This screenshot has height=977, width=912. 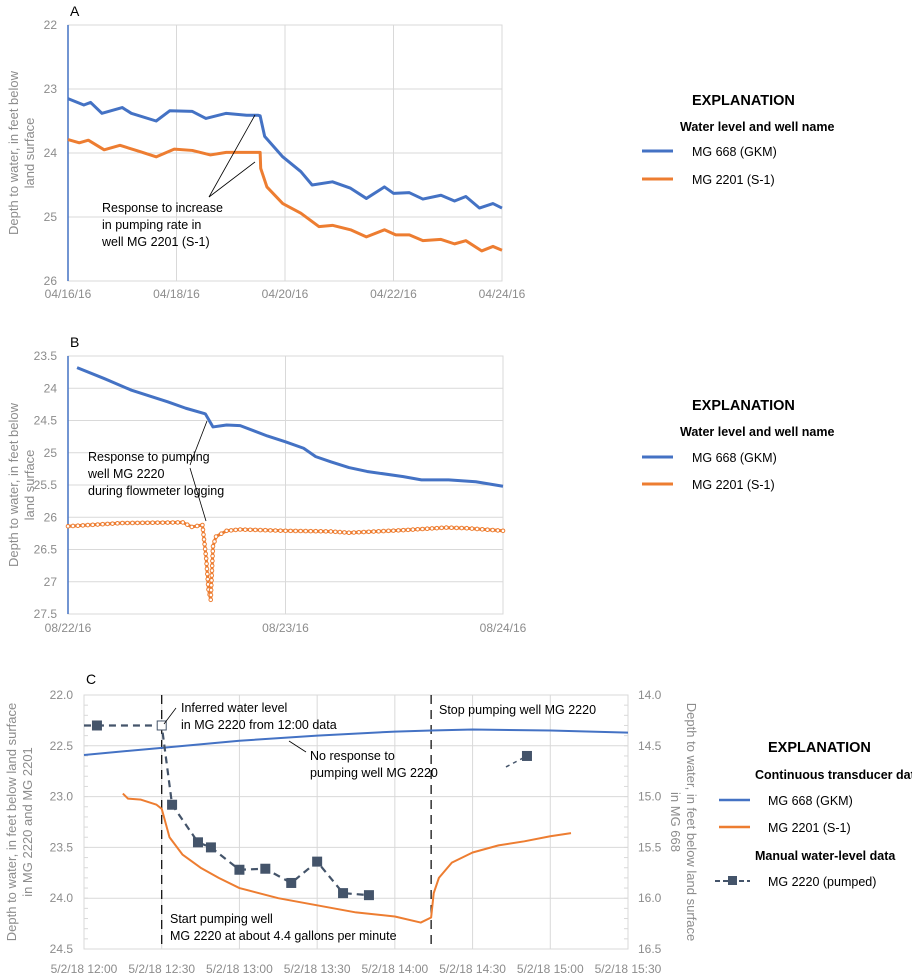 What do you see at coordinates (757, 127) in the screenshot?
I see `svg-text: Water level and well name` at bounding box center [757, 127].